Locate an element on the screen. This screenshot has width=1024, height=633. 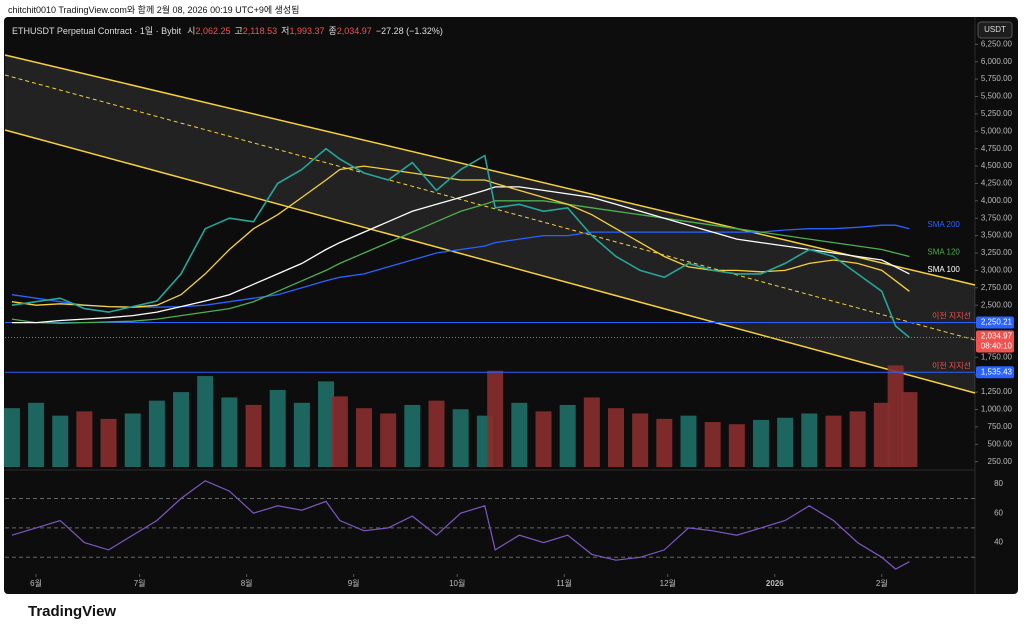
y-tick-label: 5,750.00 is located at coordinates (997, 78).